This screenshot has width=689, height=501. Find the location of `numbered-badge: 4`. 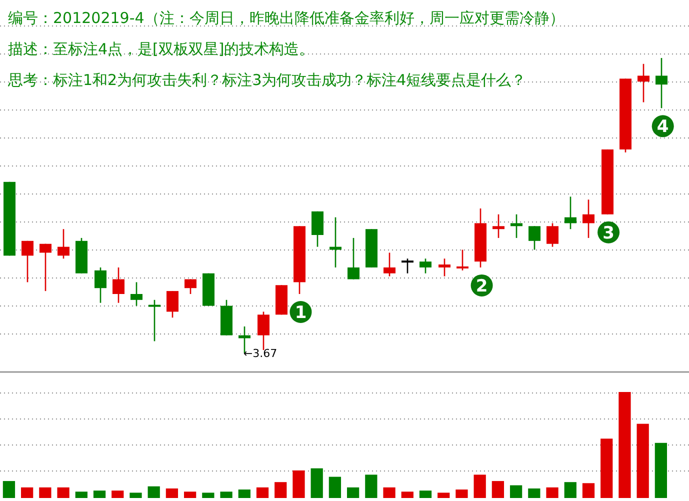

numbered-badge: 4 is located at coordinates (663, 126).